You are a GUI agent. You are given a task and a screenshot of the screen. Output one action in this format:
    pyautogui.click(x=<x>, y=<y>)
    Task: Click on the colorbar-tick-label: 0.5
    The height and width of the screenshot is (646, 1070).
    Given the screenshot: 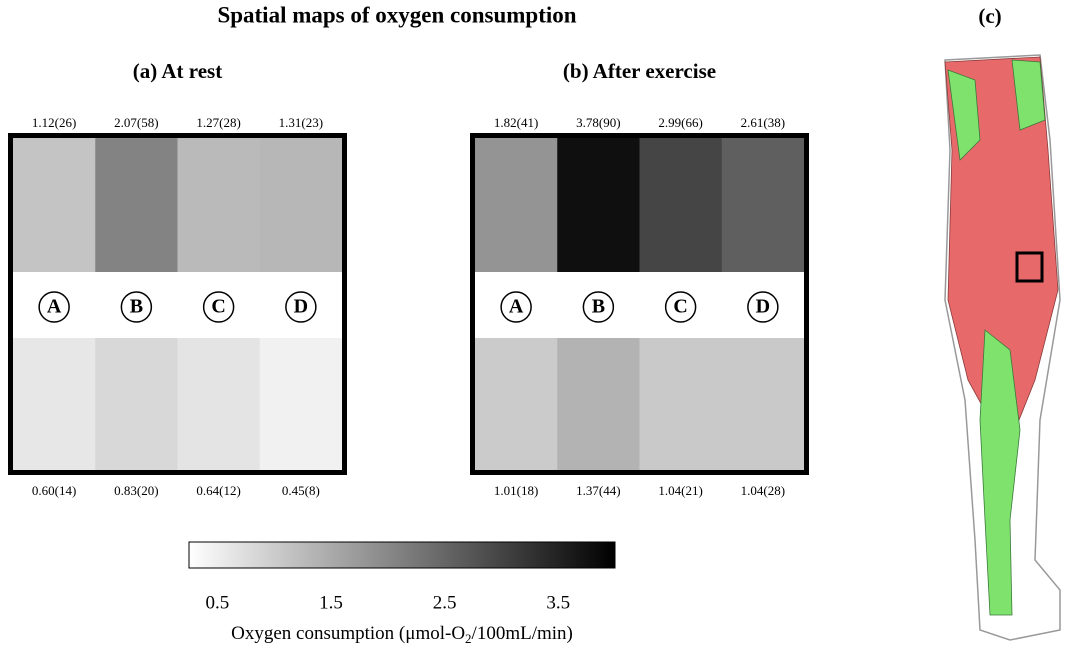 What is the action you would take?
    pyautogui.click(x=218, y=602)
    